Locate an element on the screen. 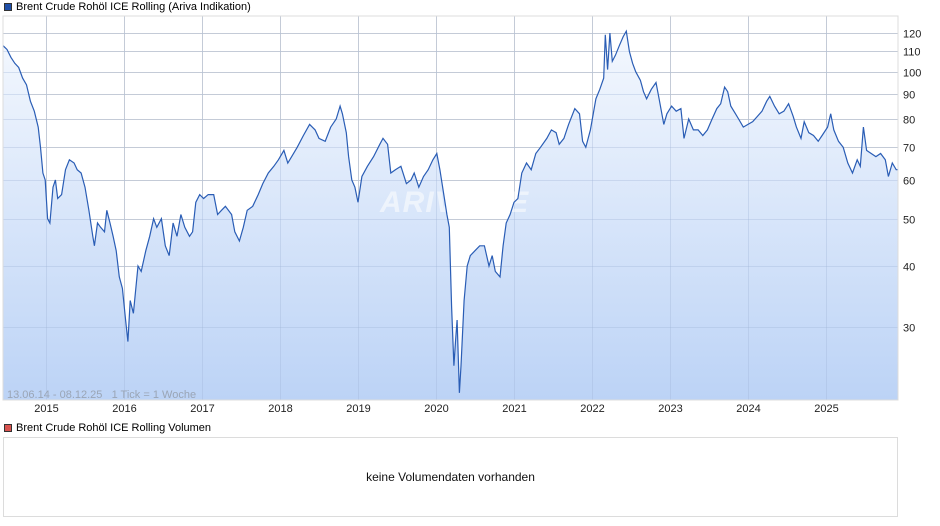  y-axis: 30 40 50 60 70 80 90 100 110 120 is located at coordinates (912, 182).